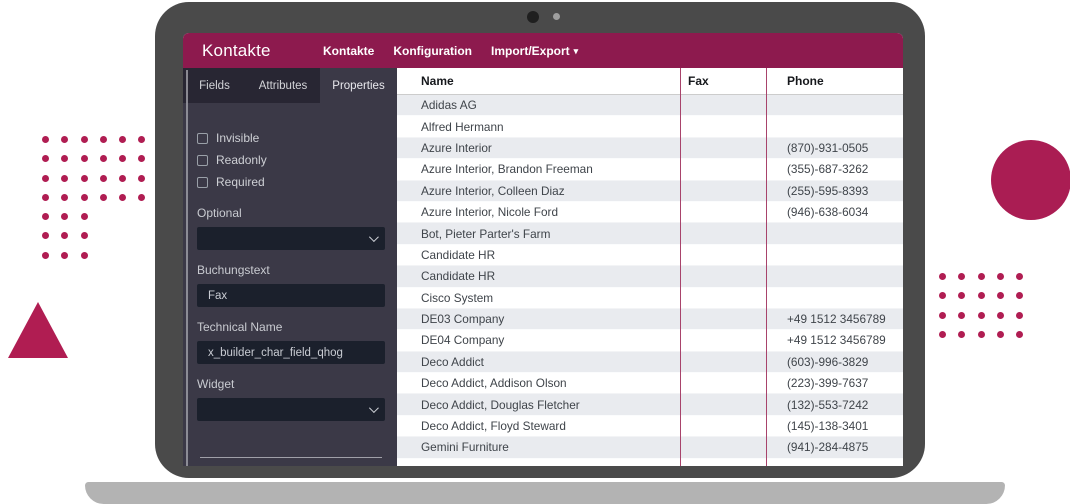 The image size is (1070, 504). I want to click on cell-name: Bot, Pieter Parter's Farm, so click(486, 233).